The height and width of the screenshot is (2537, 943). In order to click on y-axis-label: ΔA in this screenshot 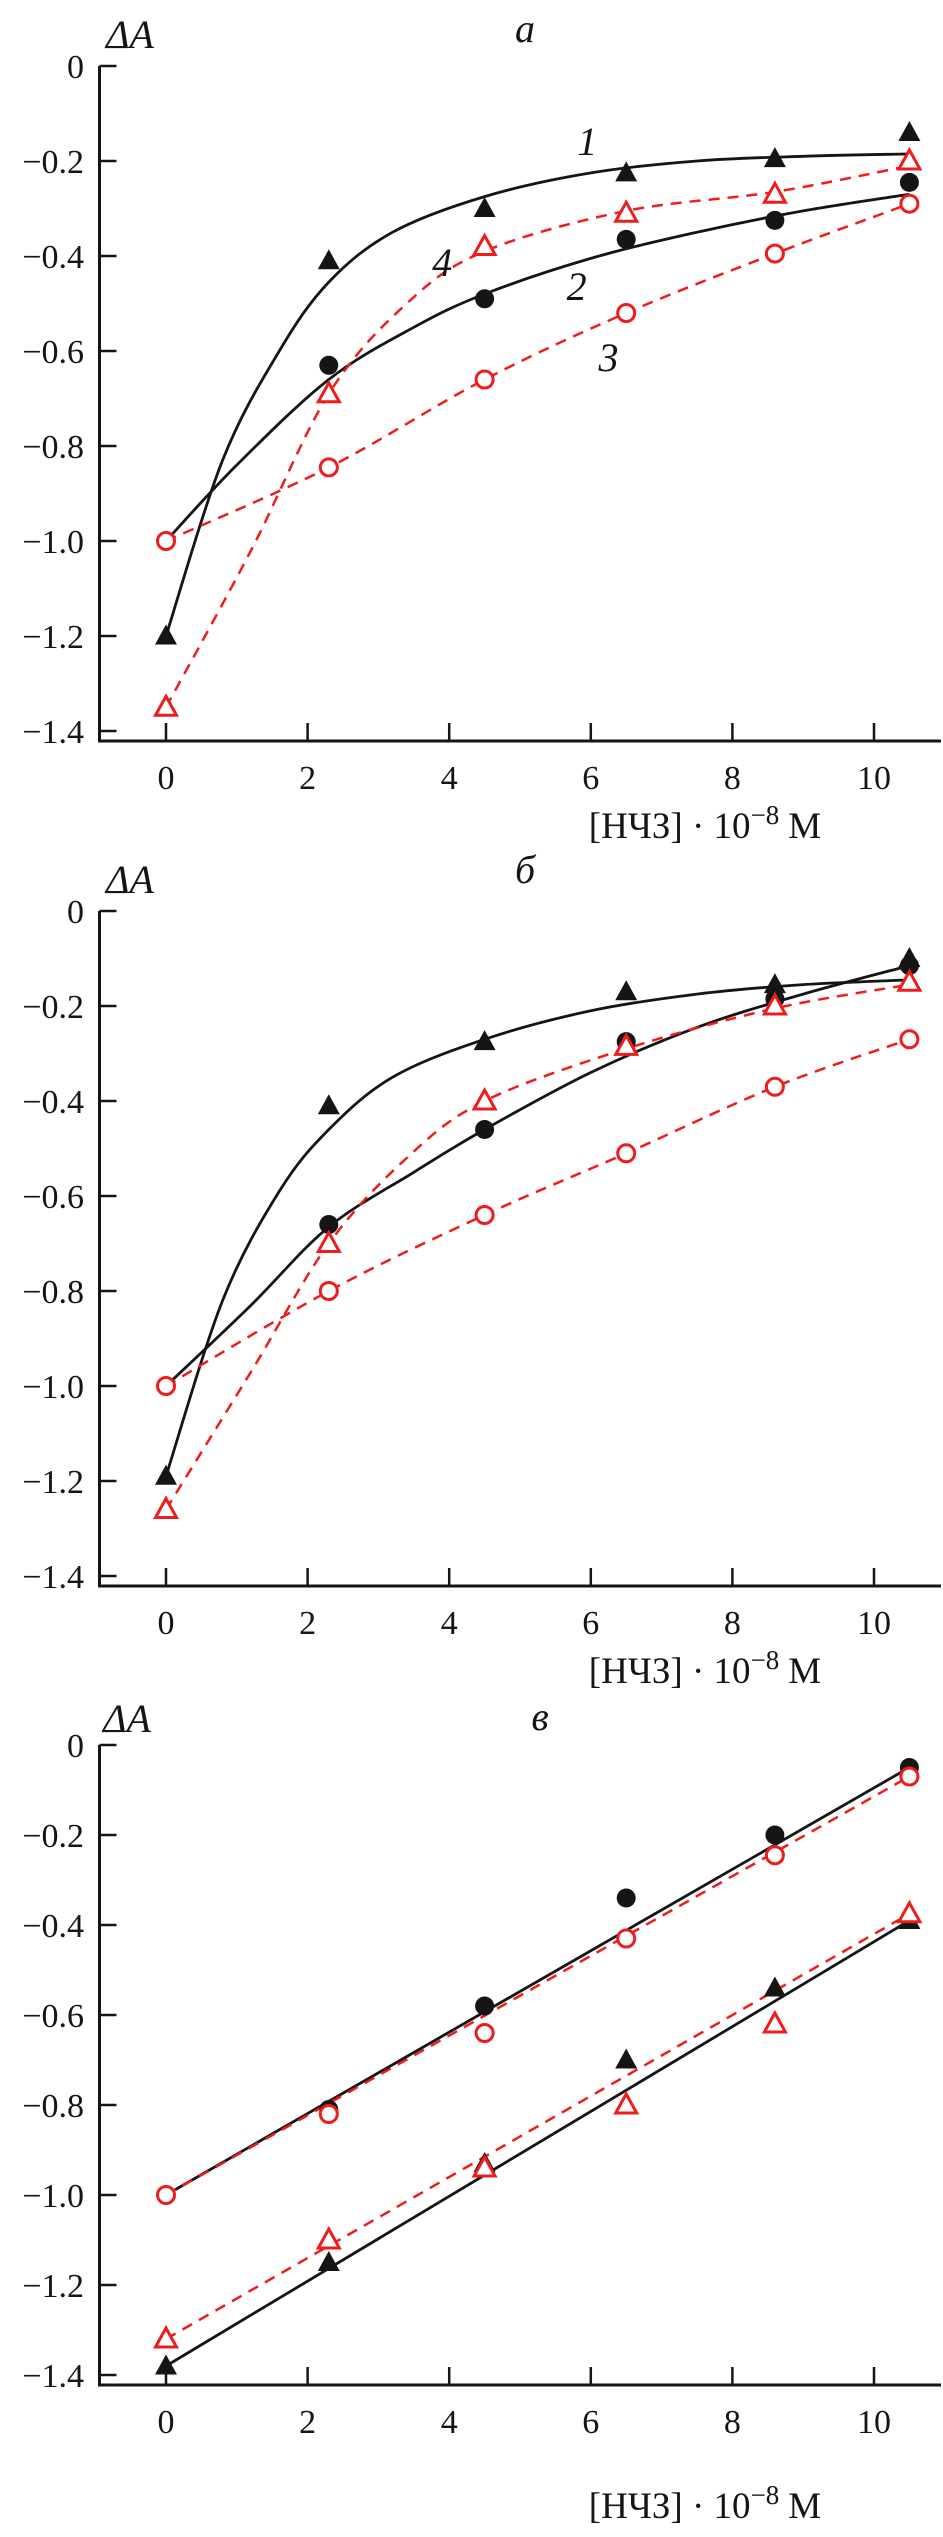, I will do `click(129, 879)`.